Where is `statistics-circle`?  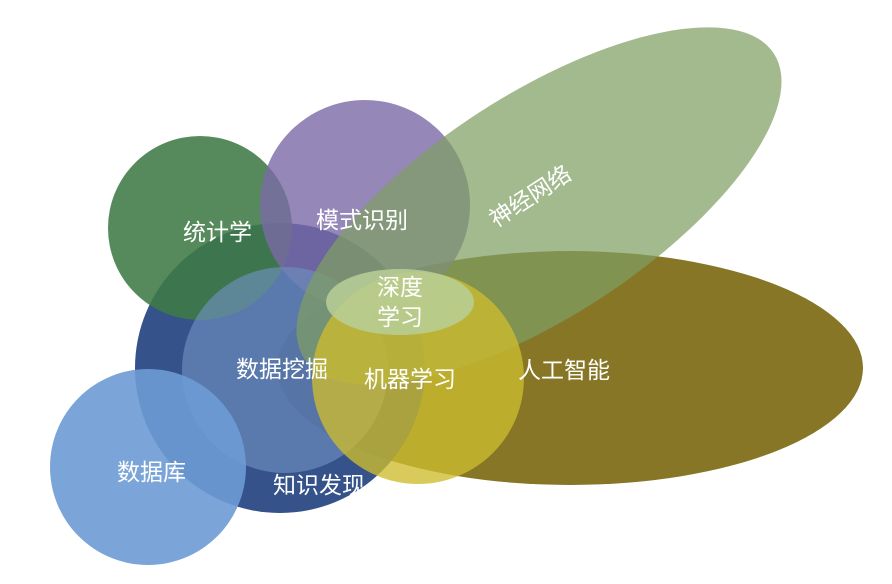
statistics-circle is located at coordinates (200, 228).